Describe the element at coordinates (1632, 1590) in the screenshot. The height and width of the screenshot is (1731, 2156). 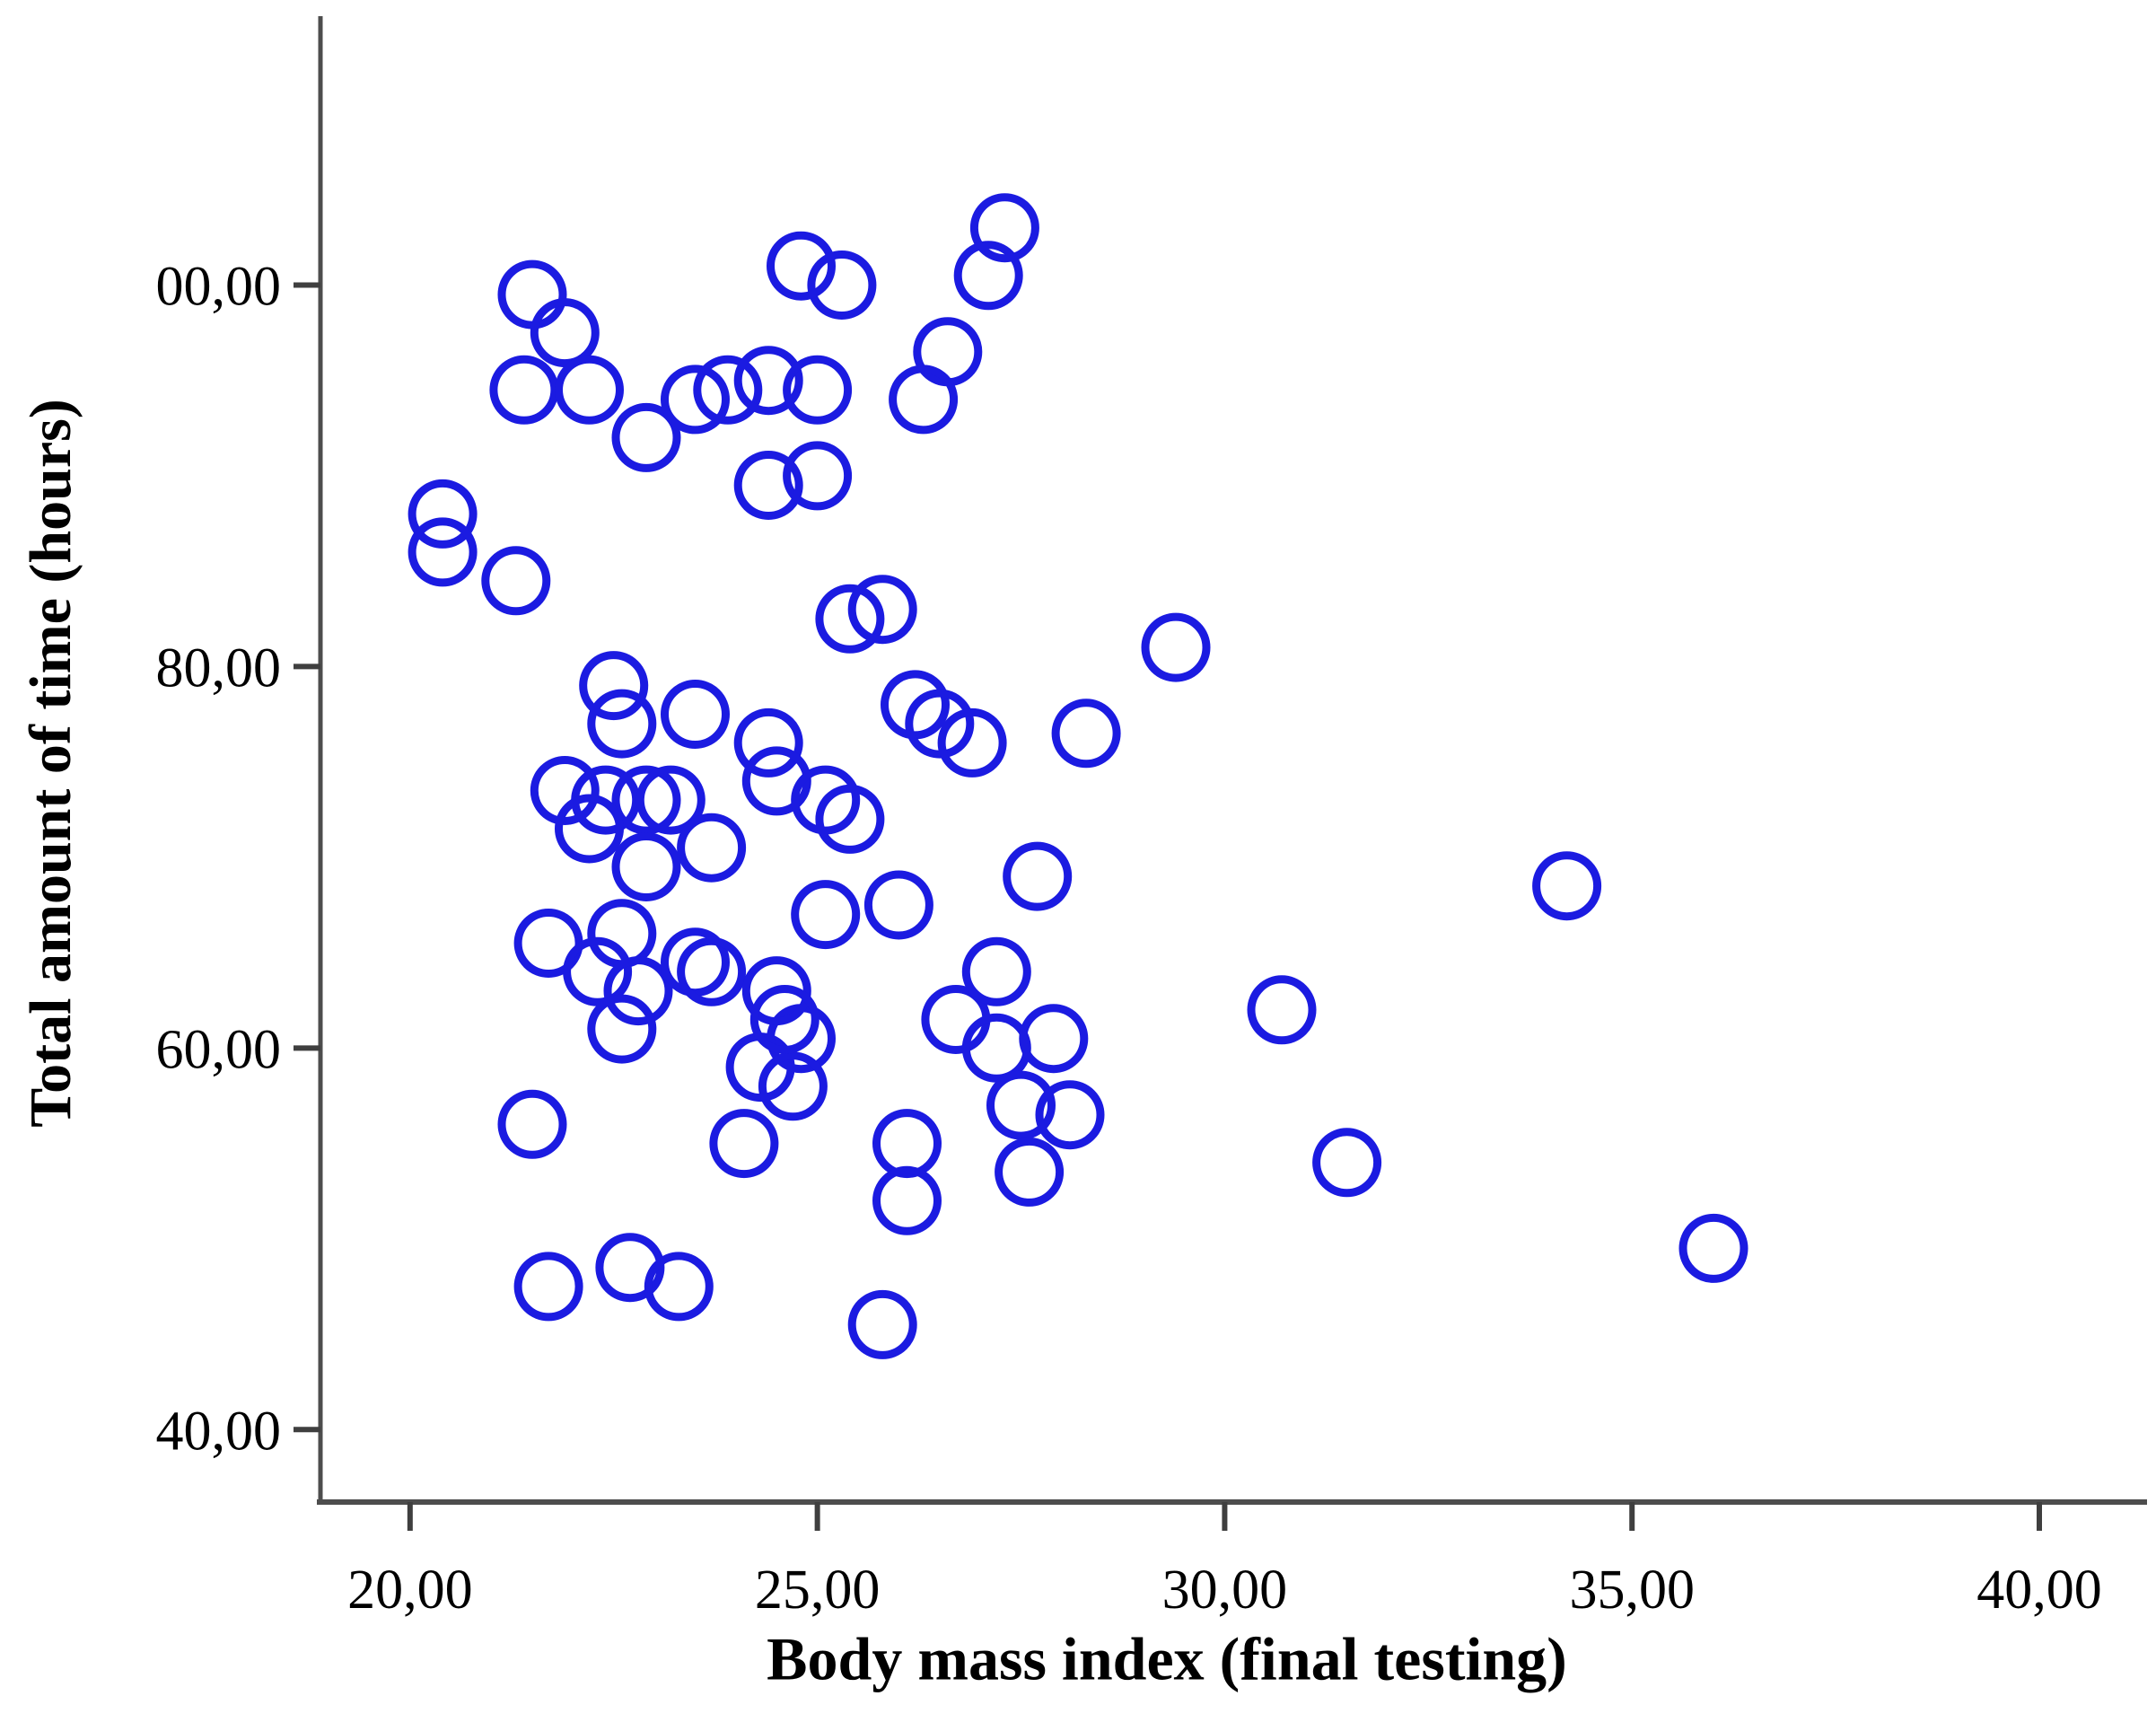
I see `x-tick-label: 35,00` at that location.